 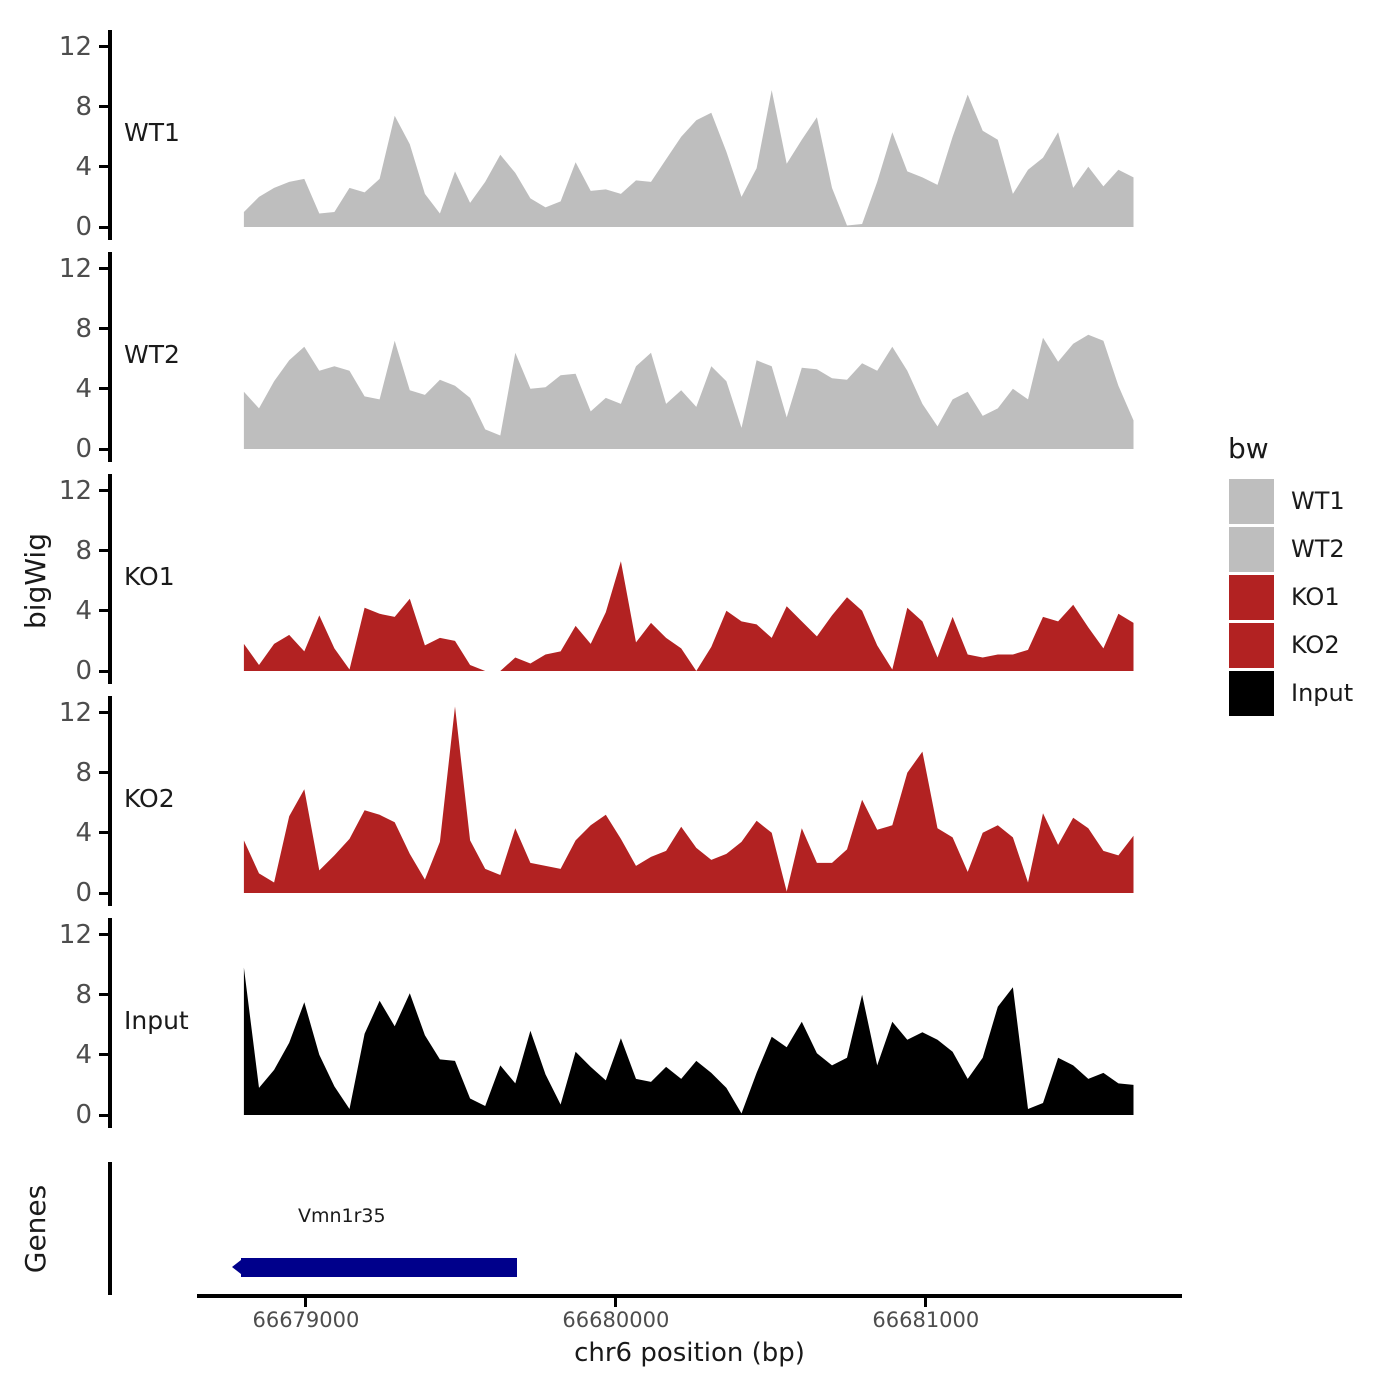 I want to click on x-tick-label: 66679000, so click(x=306, y=1320).